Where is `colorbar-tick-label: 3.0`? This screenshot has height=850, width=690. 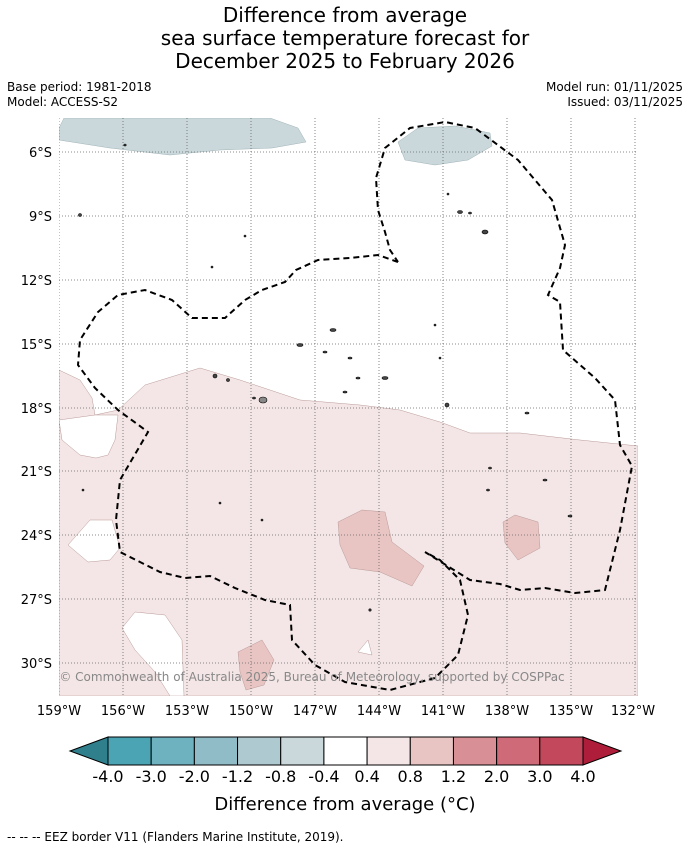 colorbar-tick-label: 3.0 is located at coordinates (540, 776).